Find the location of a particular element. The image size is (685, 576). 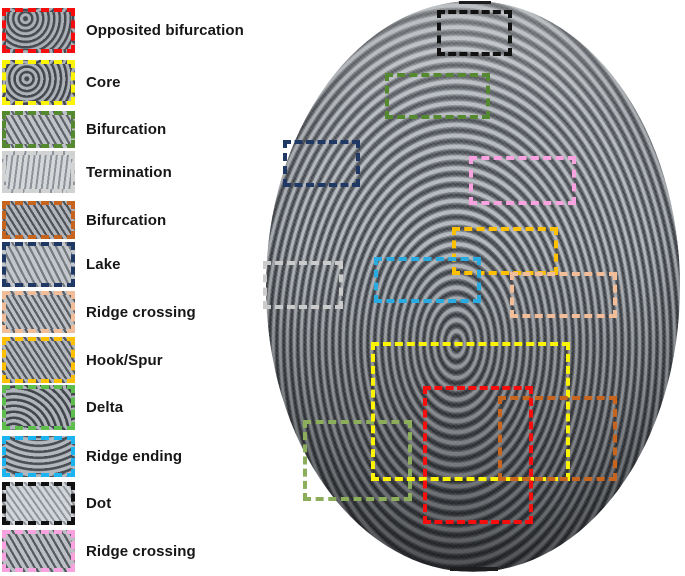

legend-item-dot: Dot is located at coordinates (56, 503).